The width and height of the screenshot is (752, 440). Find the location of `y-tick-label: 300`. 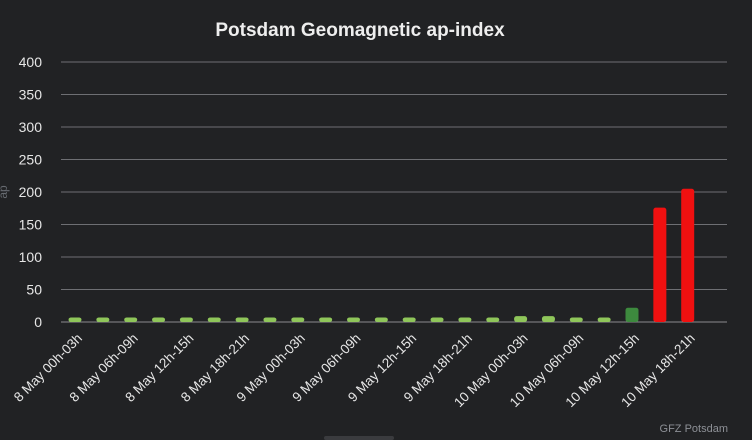

y-tick-label: 300 is located at coordinates (31, 127).